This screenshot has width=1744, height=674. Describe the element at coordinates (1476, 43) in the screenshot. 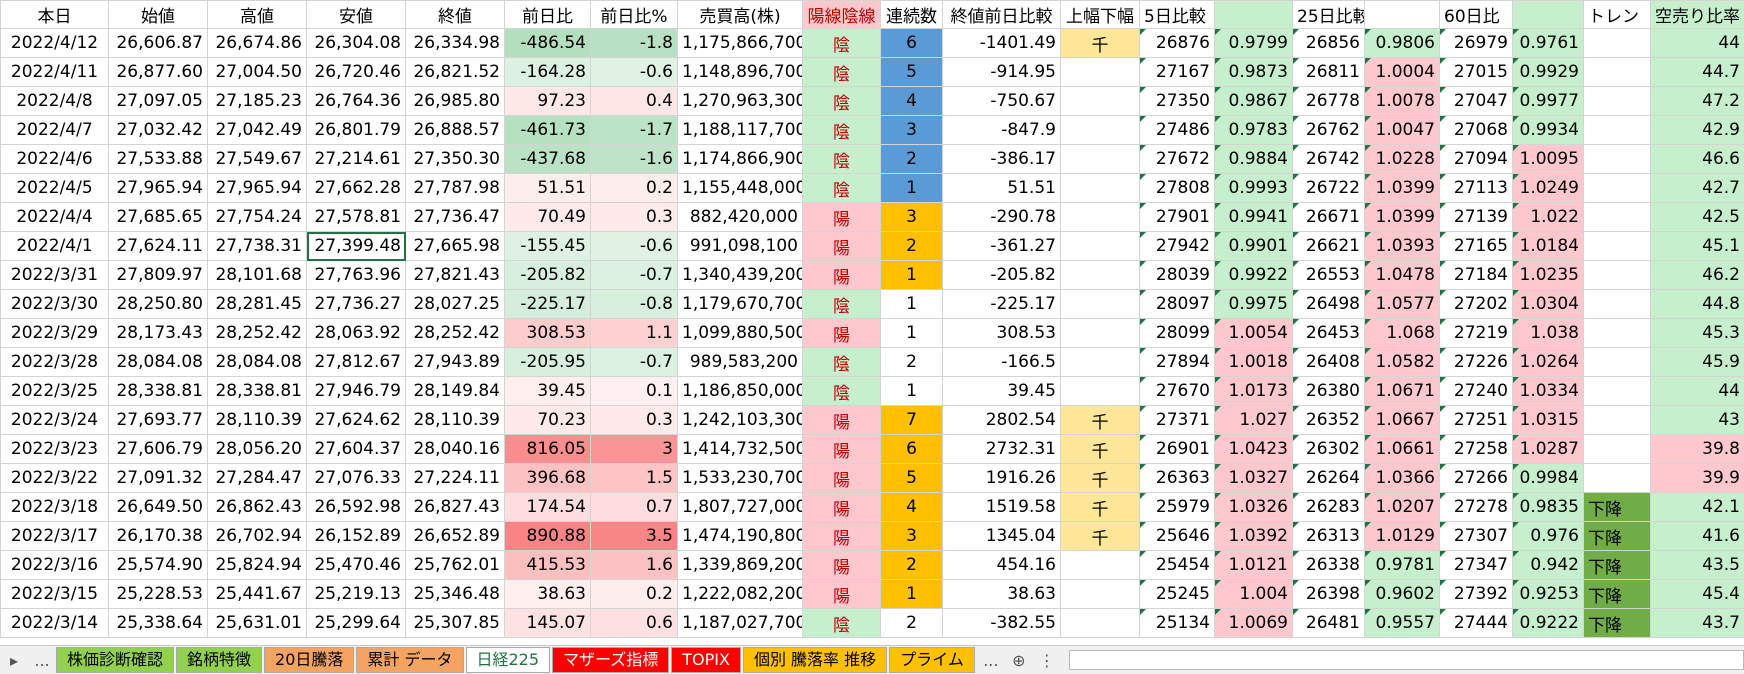

I see `cell: 26979` at that location.